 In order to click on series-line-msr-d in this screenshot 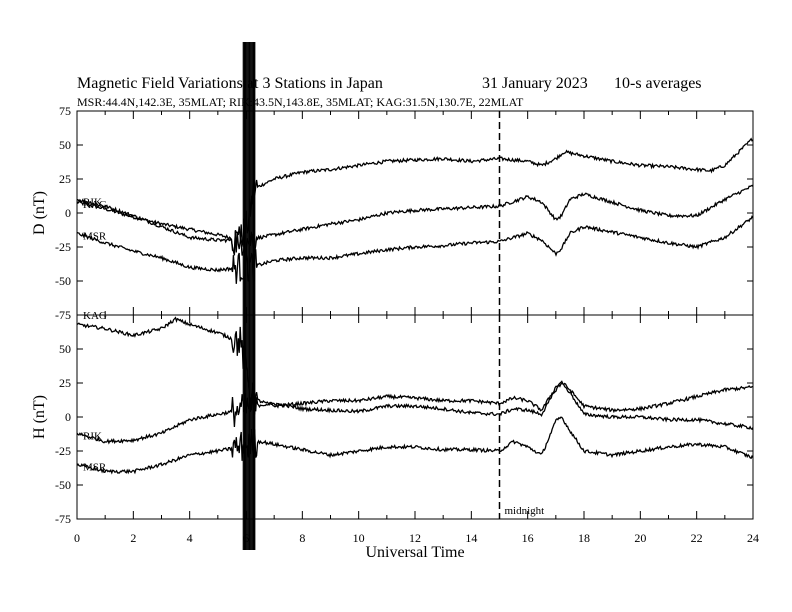, I will do `click(415, 249)`.